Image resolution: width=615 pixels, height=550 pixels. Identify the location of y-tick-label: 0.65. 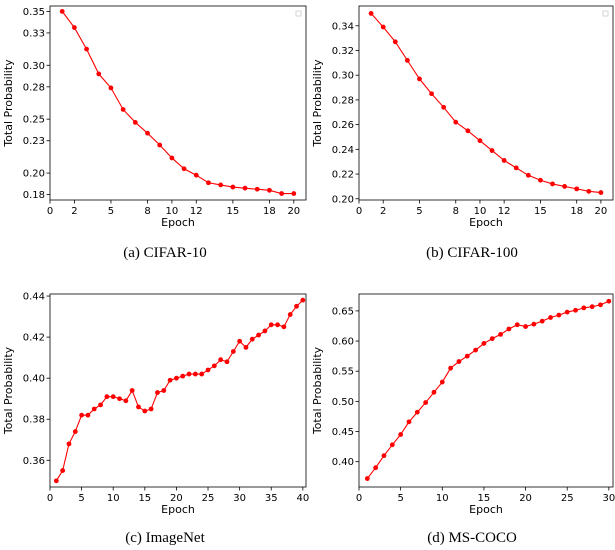
(343, 311).